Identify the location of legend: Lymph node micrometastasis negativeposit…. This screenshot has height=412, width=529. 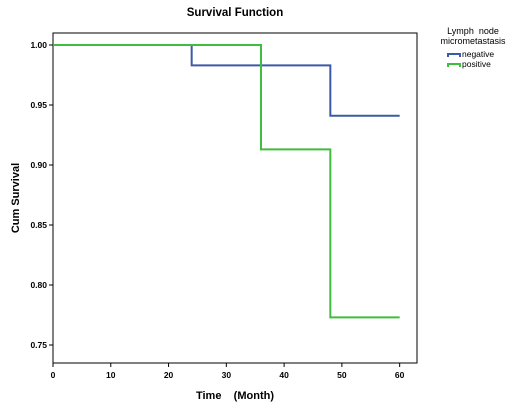
(473, 47).